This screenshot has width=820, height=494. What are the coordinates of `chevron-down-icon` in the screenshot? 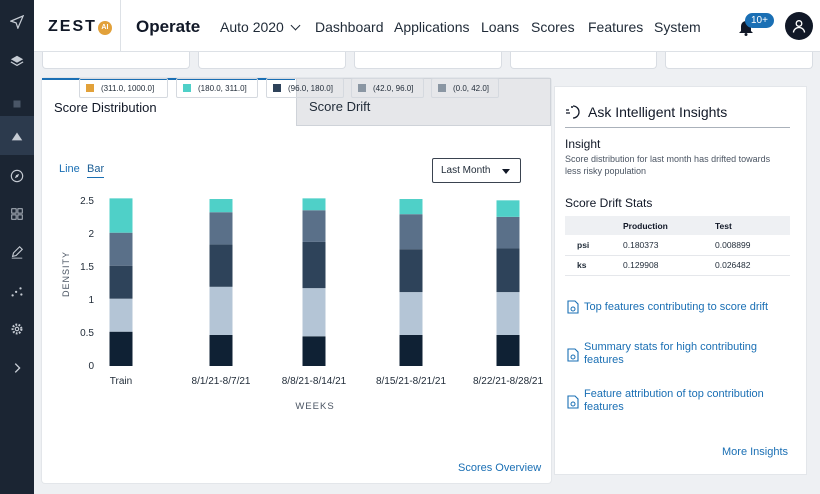 It's located at (295, 25).